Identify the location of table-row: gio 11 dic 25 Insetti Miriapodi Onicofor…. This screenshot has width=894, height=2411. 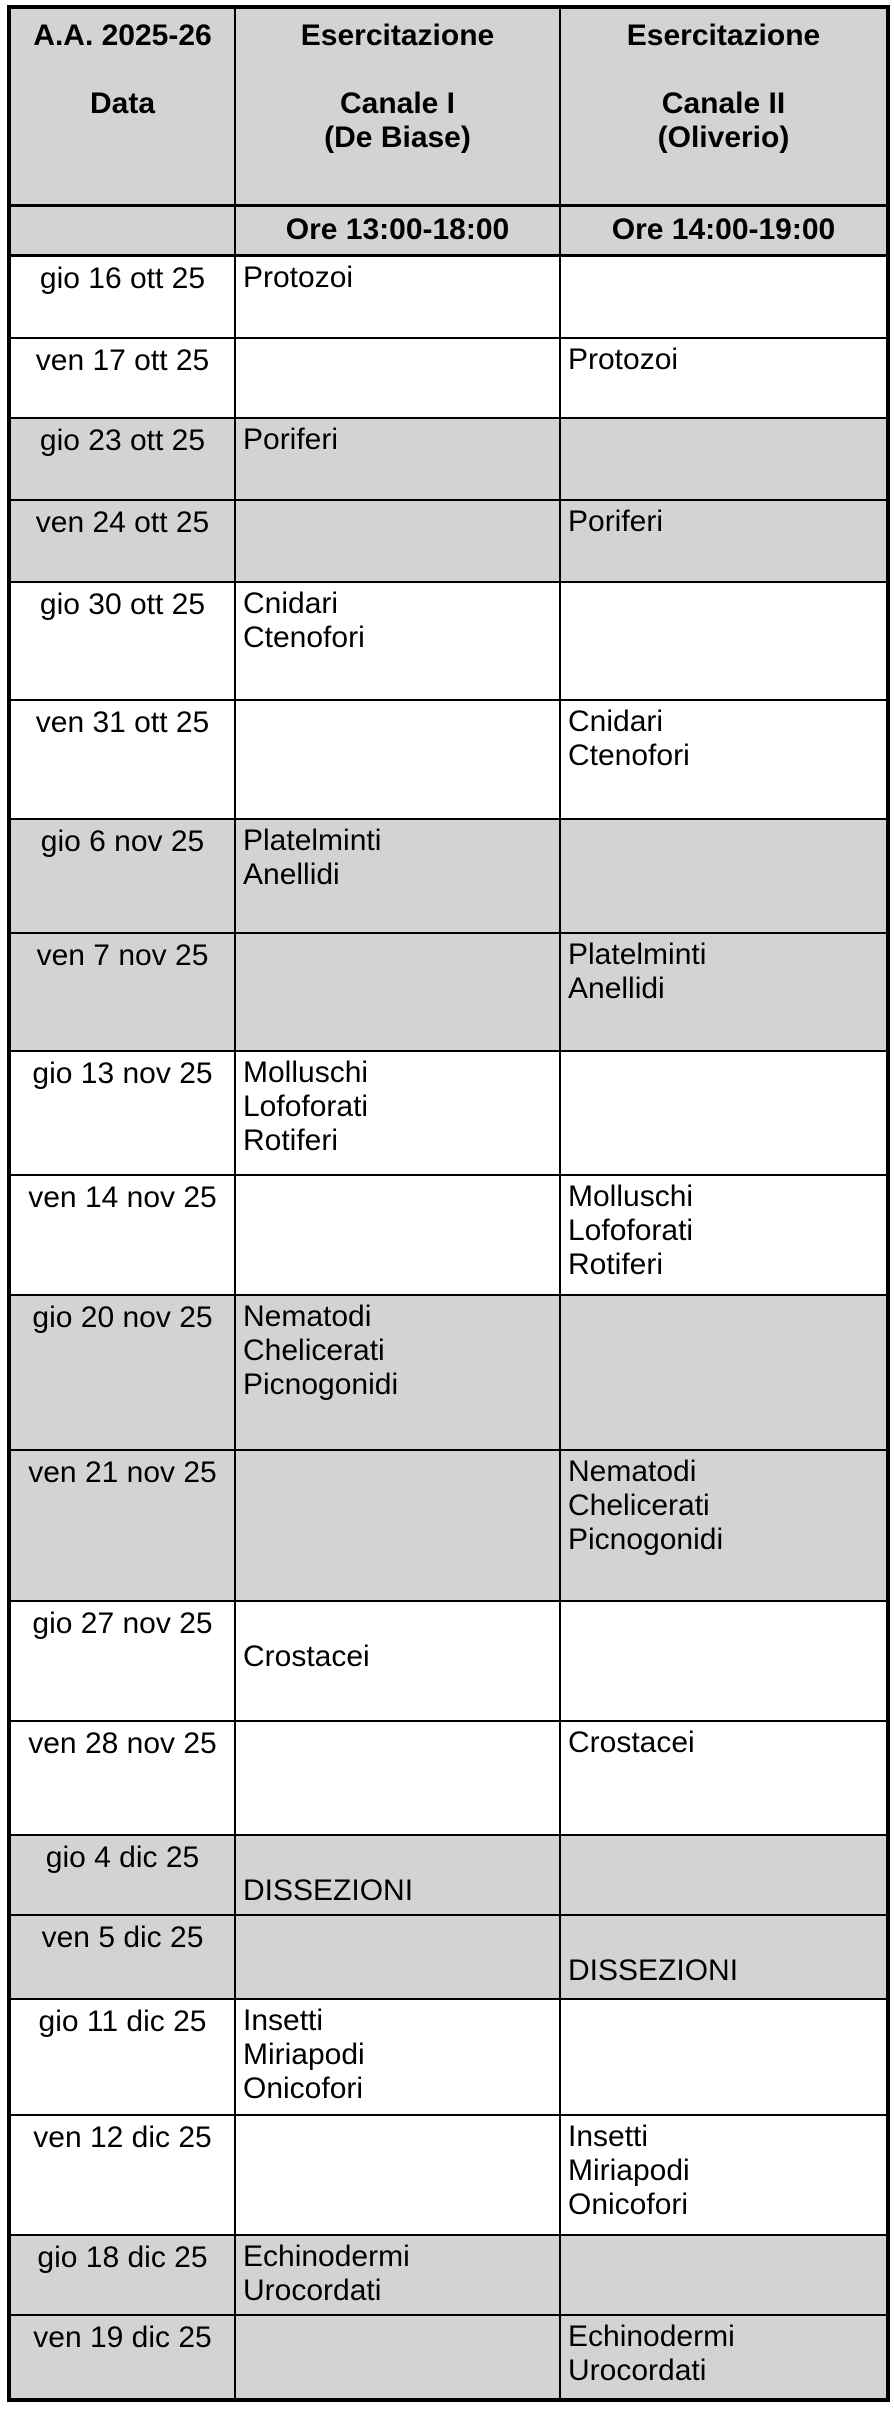
(448, 2057).